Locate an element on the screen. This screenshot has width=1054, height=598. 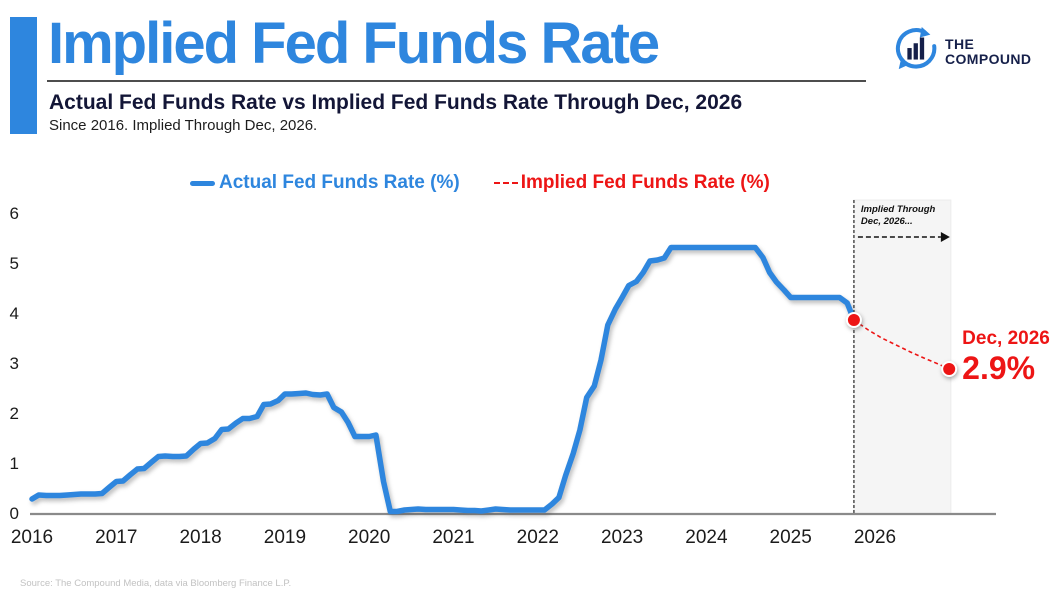
implied-line-swatch is located at coordinates (505, 183).